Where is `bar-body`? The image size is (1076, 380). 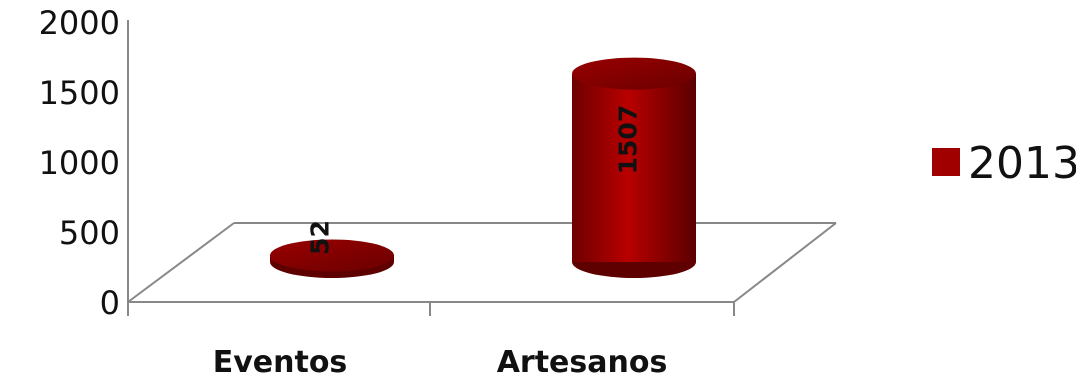 bar-body is located at coordinates (634, 167).